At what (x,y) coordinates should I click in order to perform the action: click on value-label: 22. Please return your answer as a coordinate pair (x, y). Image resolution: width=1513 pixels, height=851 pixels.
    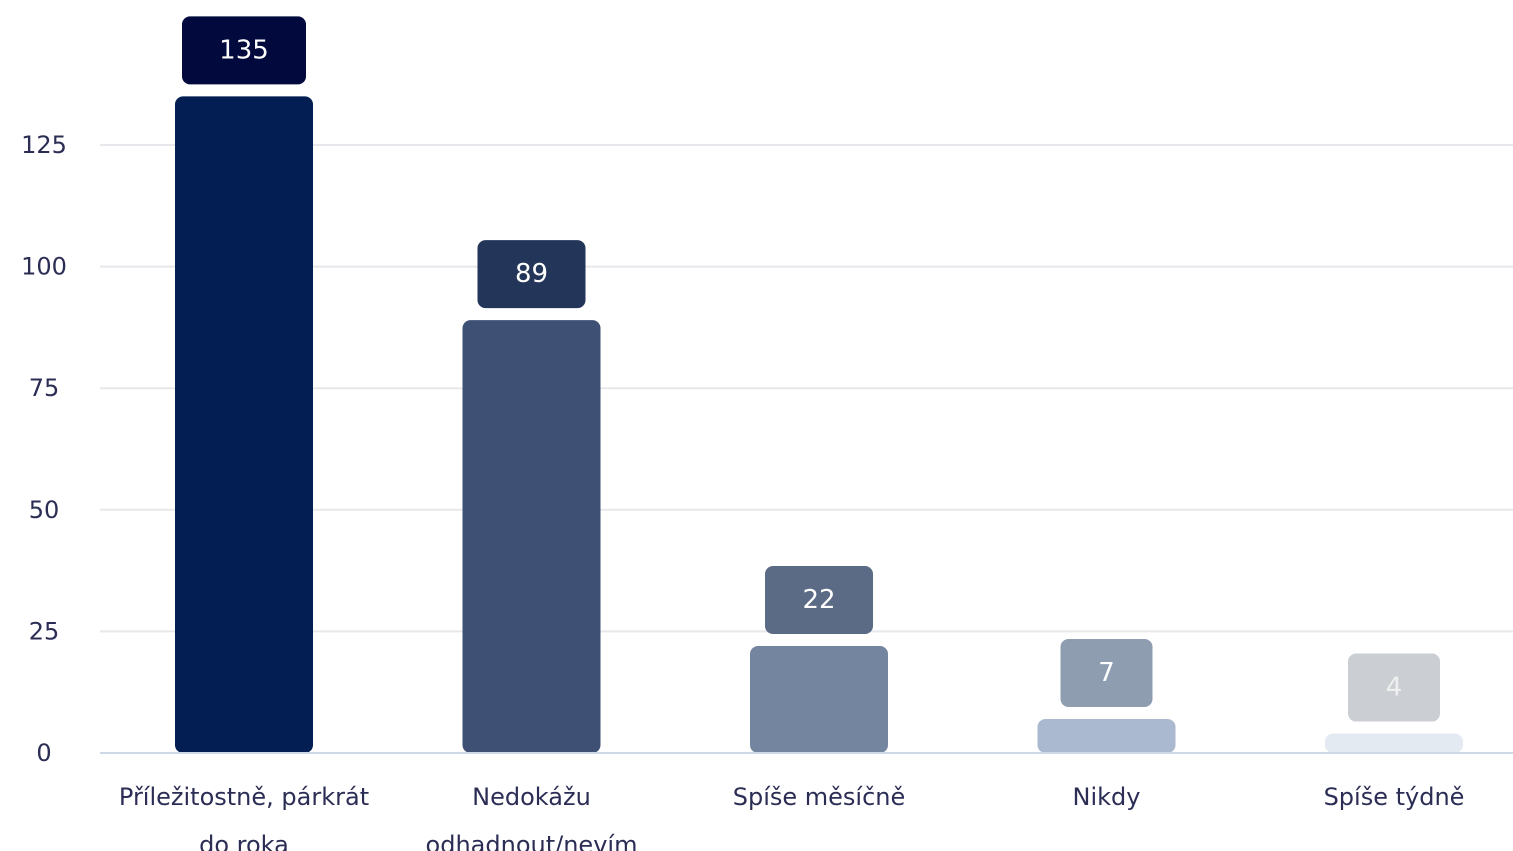
    Looking at the image, I should click on (818, 600).